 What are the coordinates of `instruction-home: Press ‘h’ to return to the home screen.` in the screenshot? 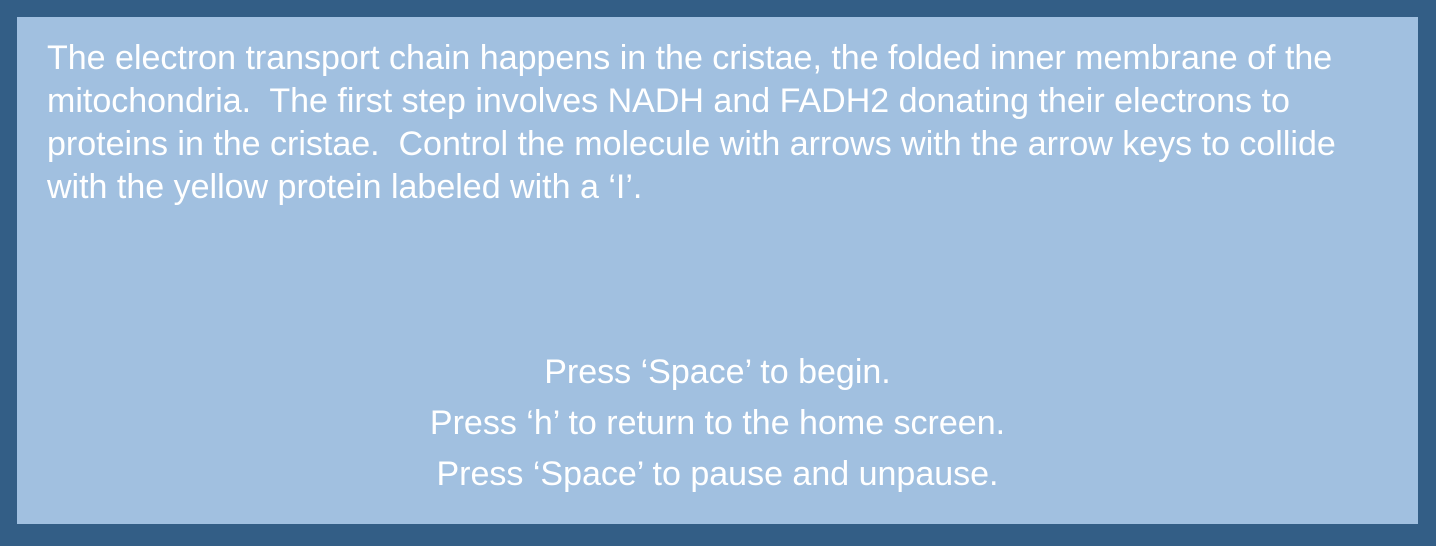 It's located at (717, 423).